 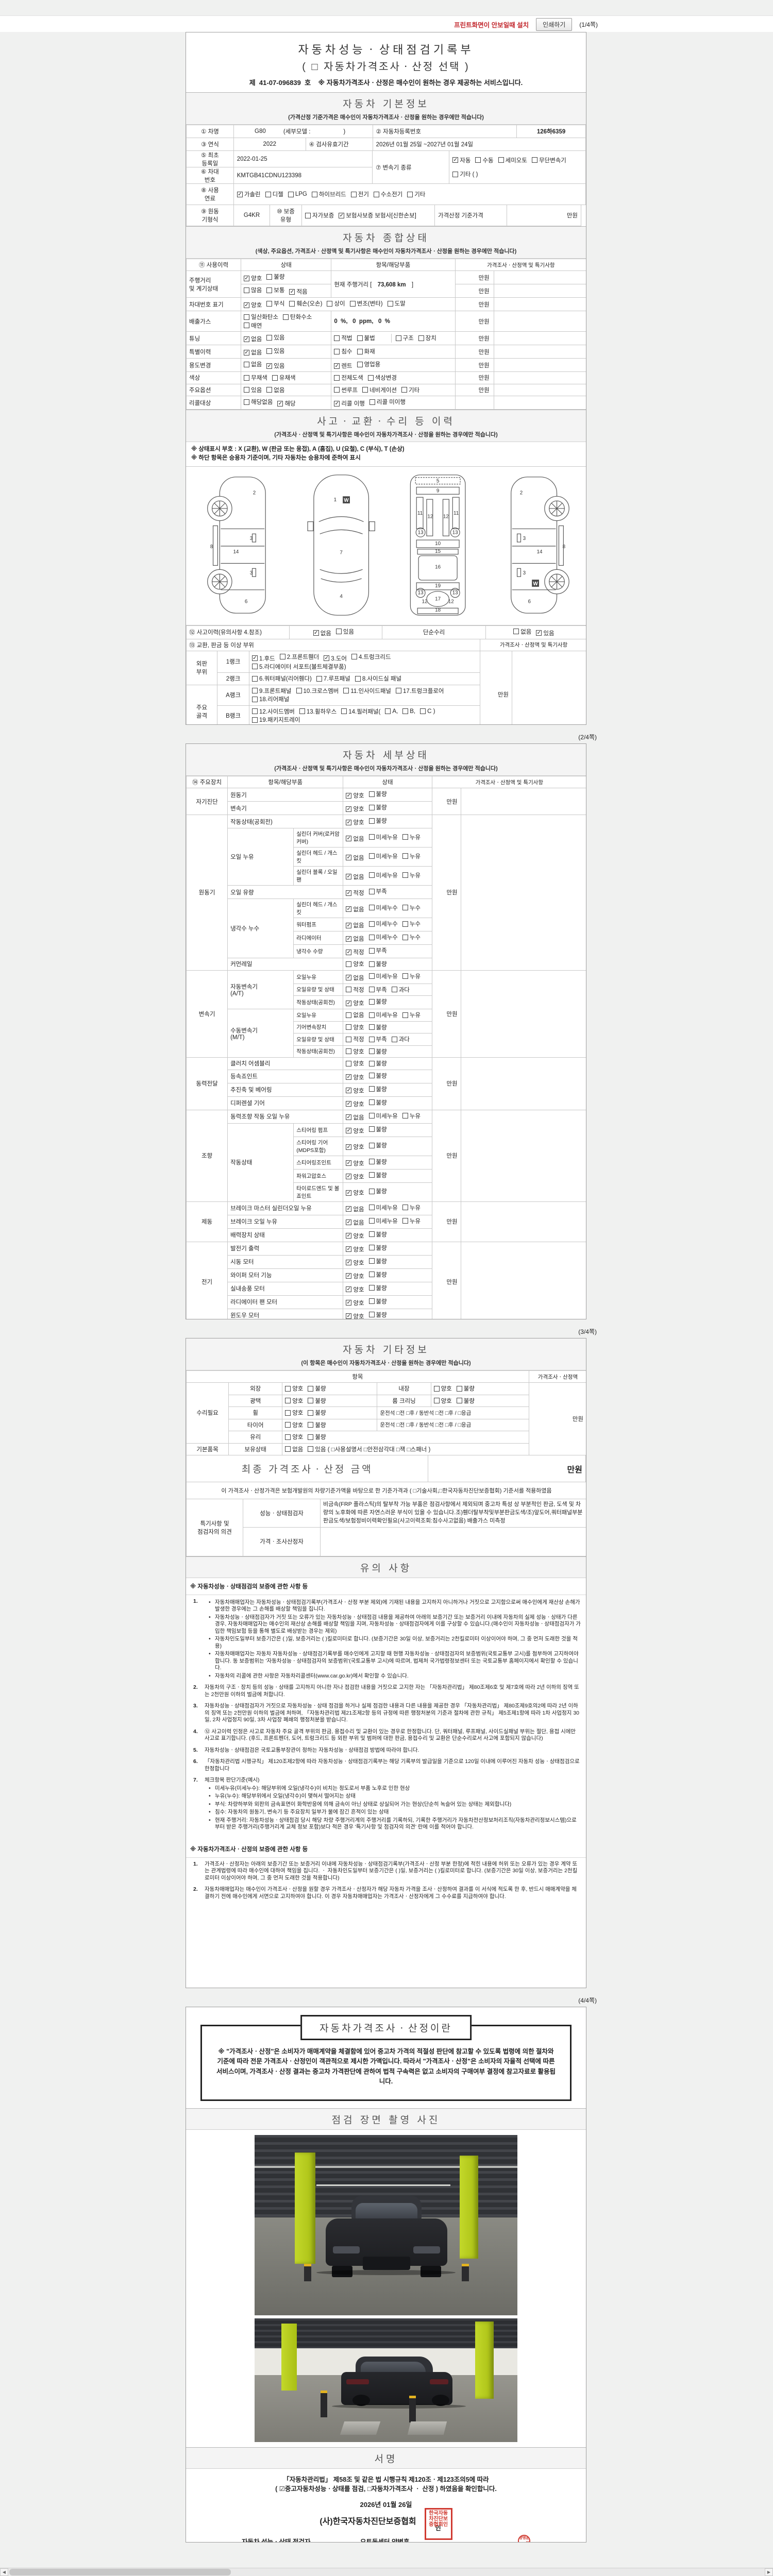 What do you see at coordinates (355, 990) in the screenshot?
I see `checkbox-적정: 적정` at bounding box center [355, 990].